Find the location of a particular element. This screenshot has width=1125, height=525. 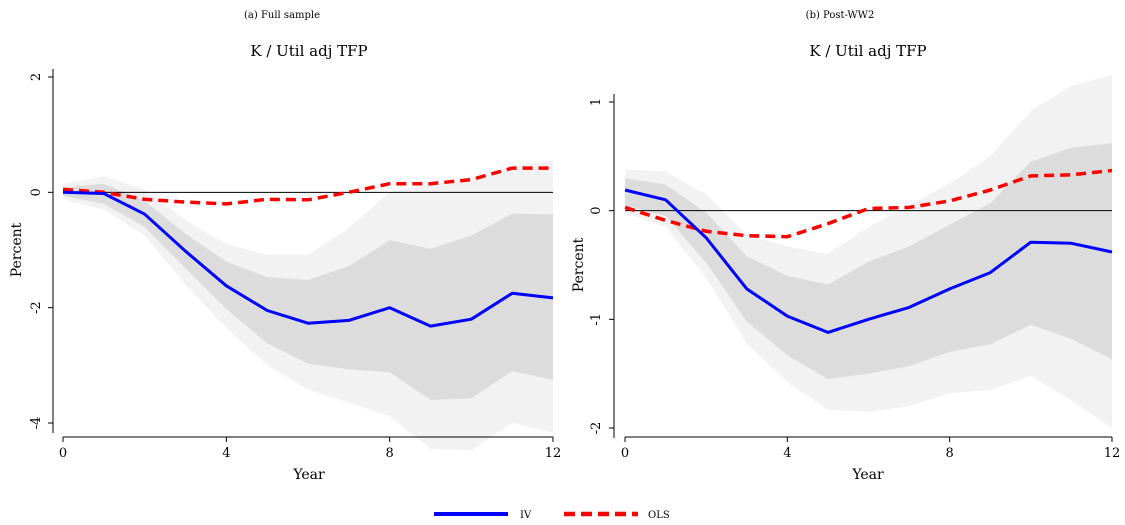

y-tick-label: -4 is located at coordinates (36, 423).